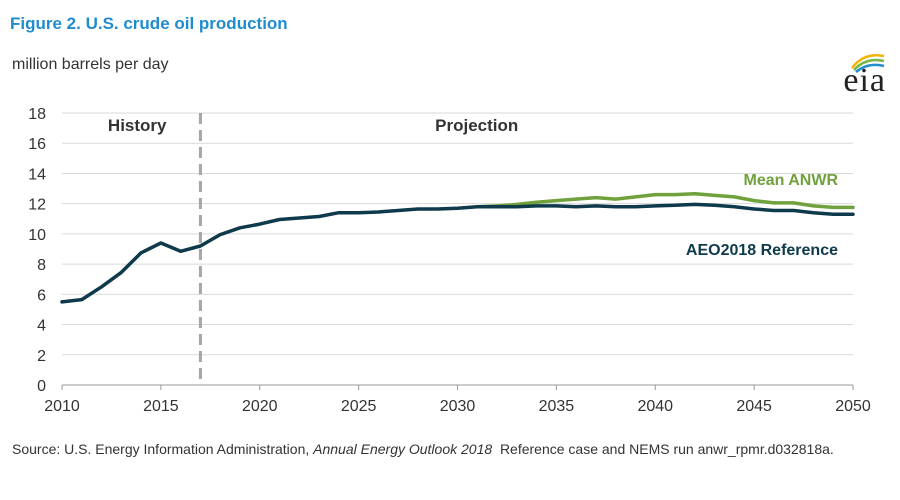  What do you see at coordinates (37, 174) in the screenshot?
I see `y-tick-label: 14` at bounding box center [37, 174].